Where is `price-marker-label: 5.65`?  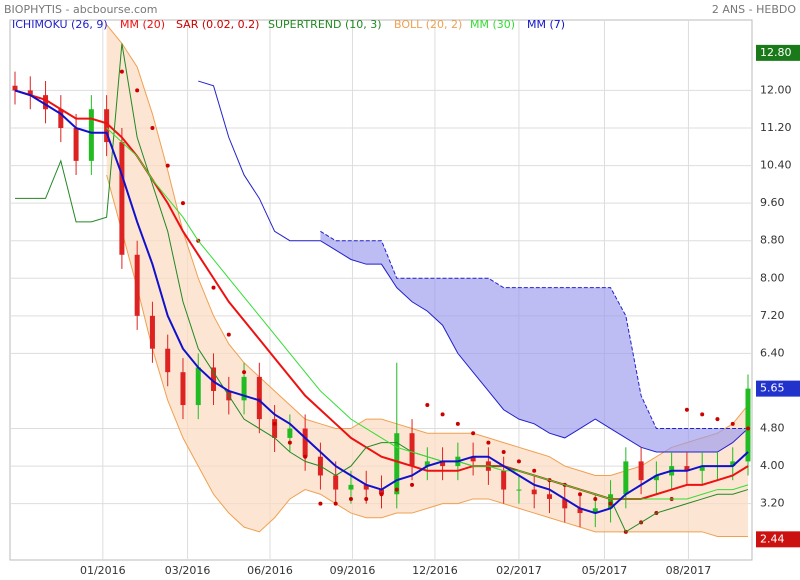
price-marker-label: 5.65 is located at coordinates (772, 388).